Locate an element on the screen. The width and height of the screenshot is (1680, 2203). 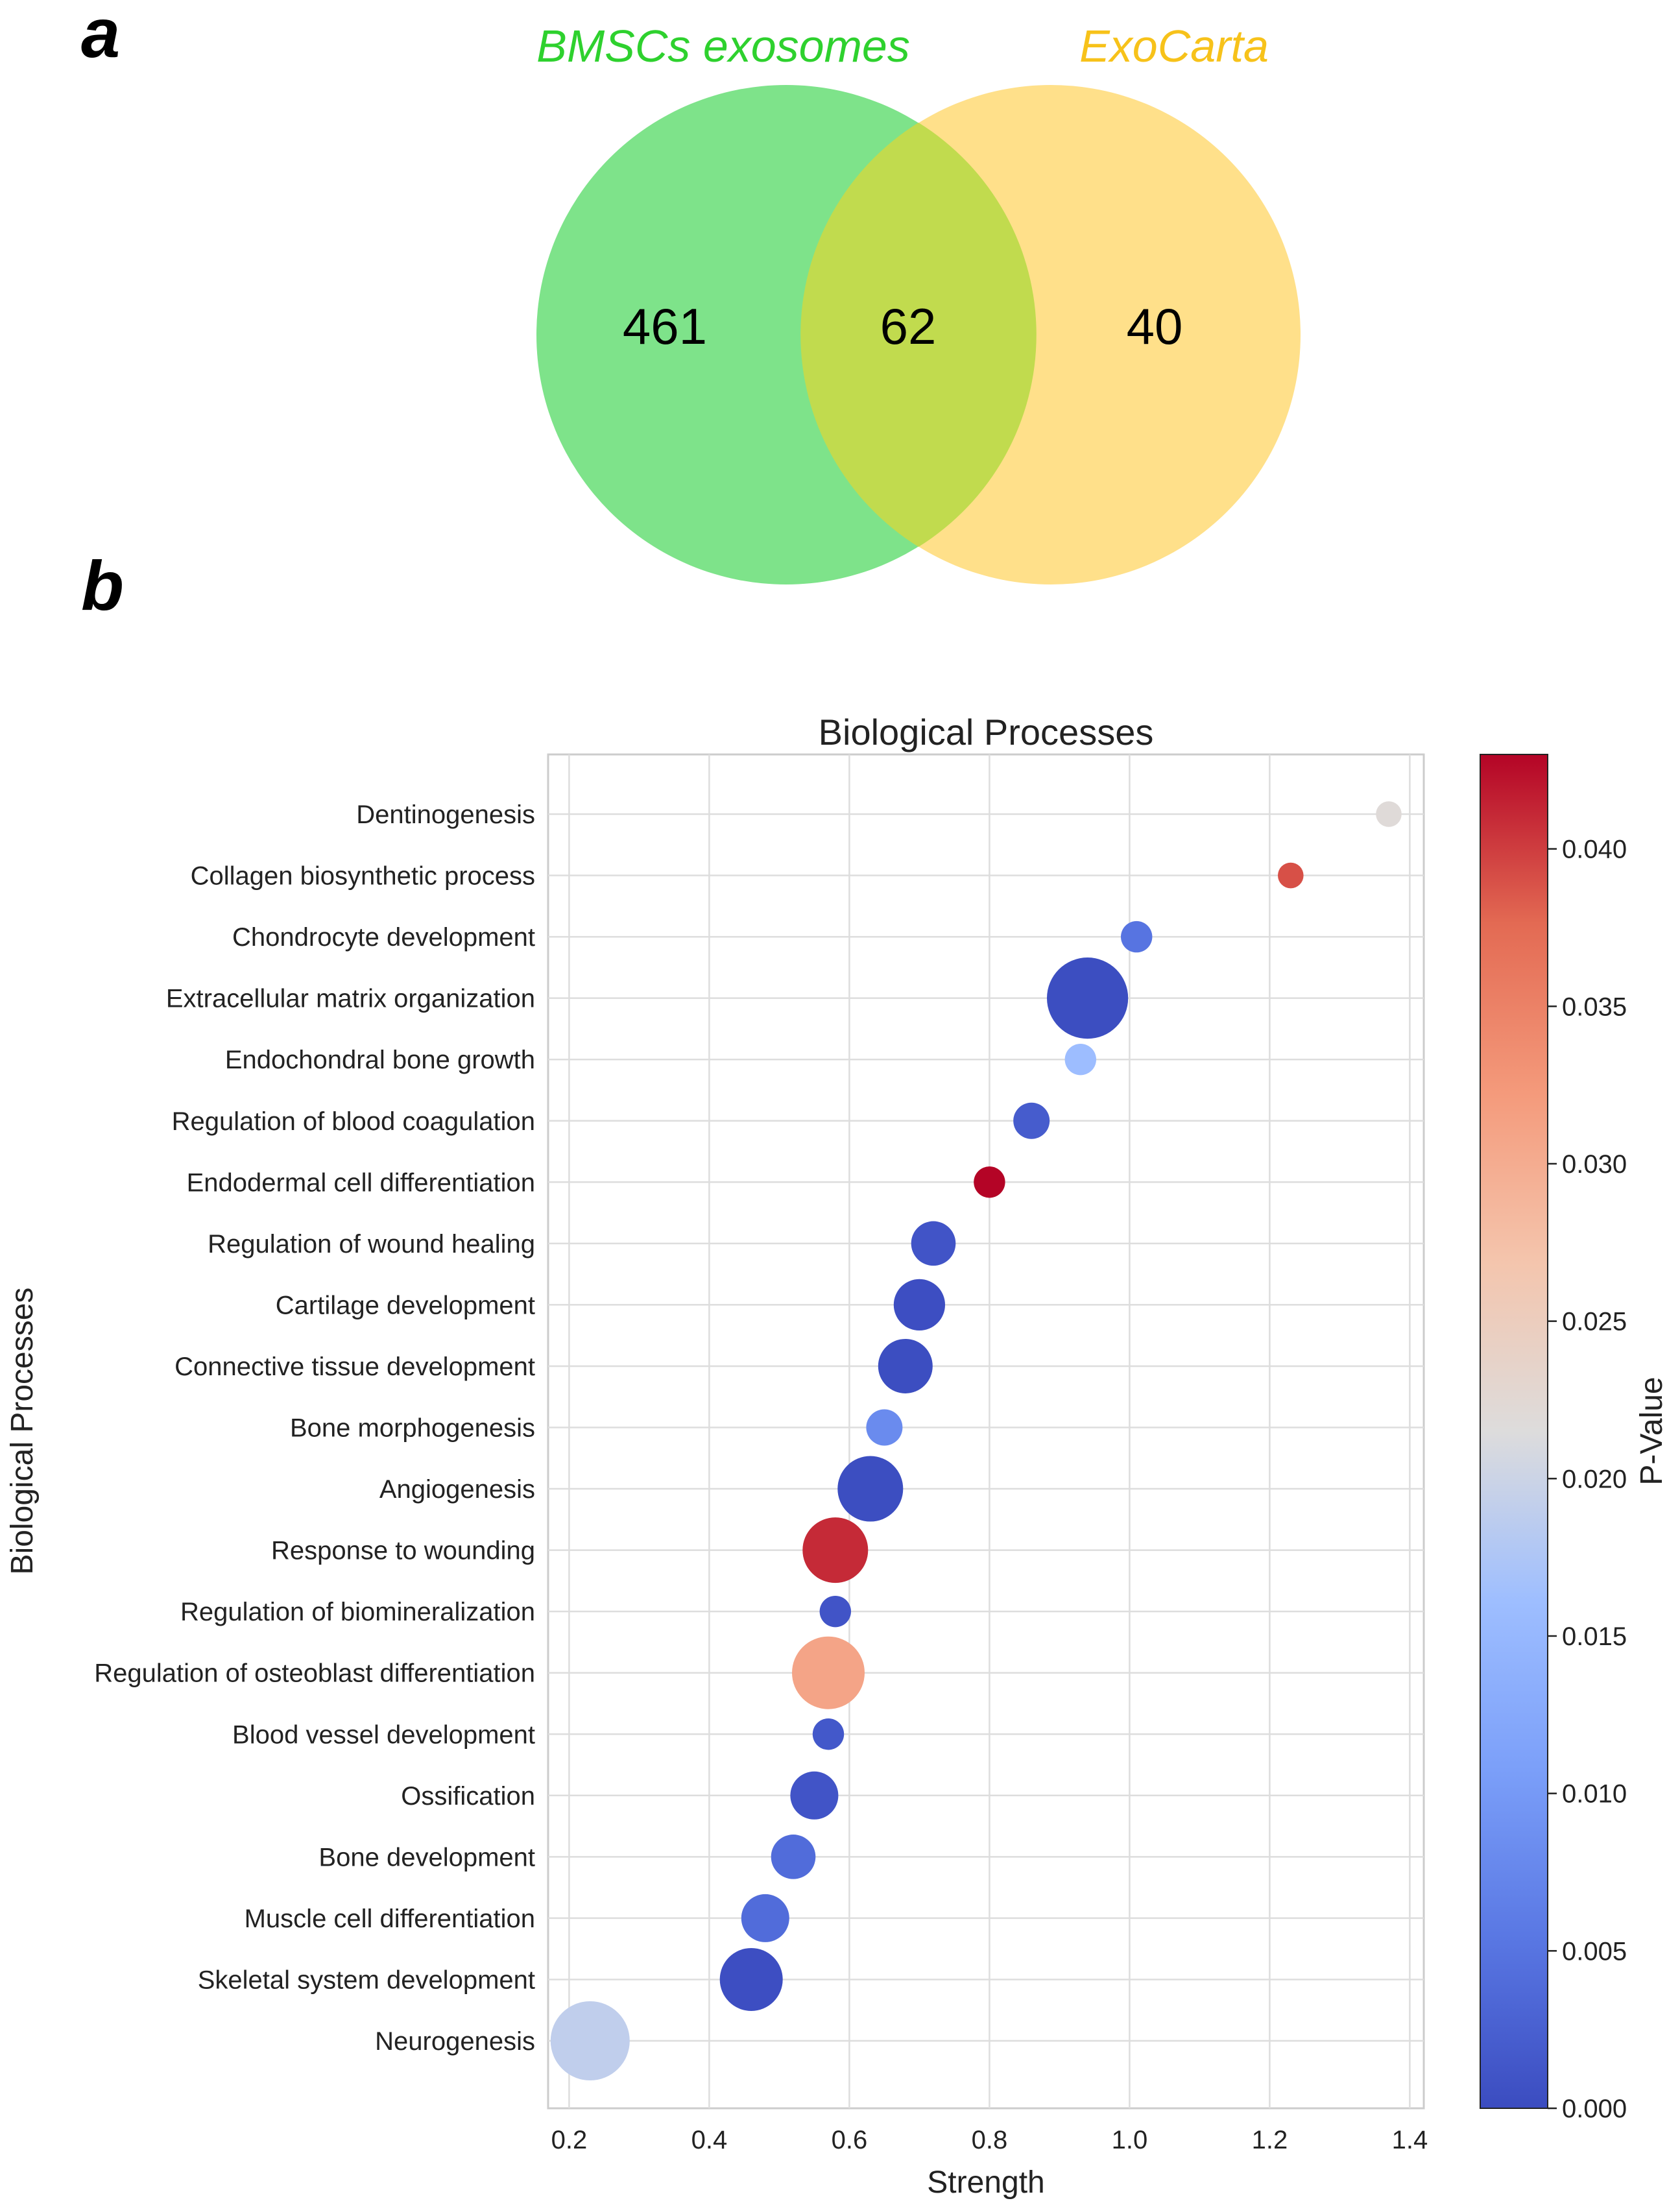
y-tick-label: Blood vessel development is located at coordinates (384, 1734).